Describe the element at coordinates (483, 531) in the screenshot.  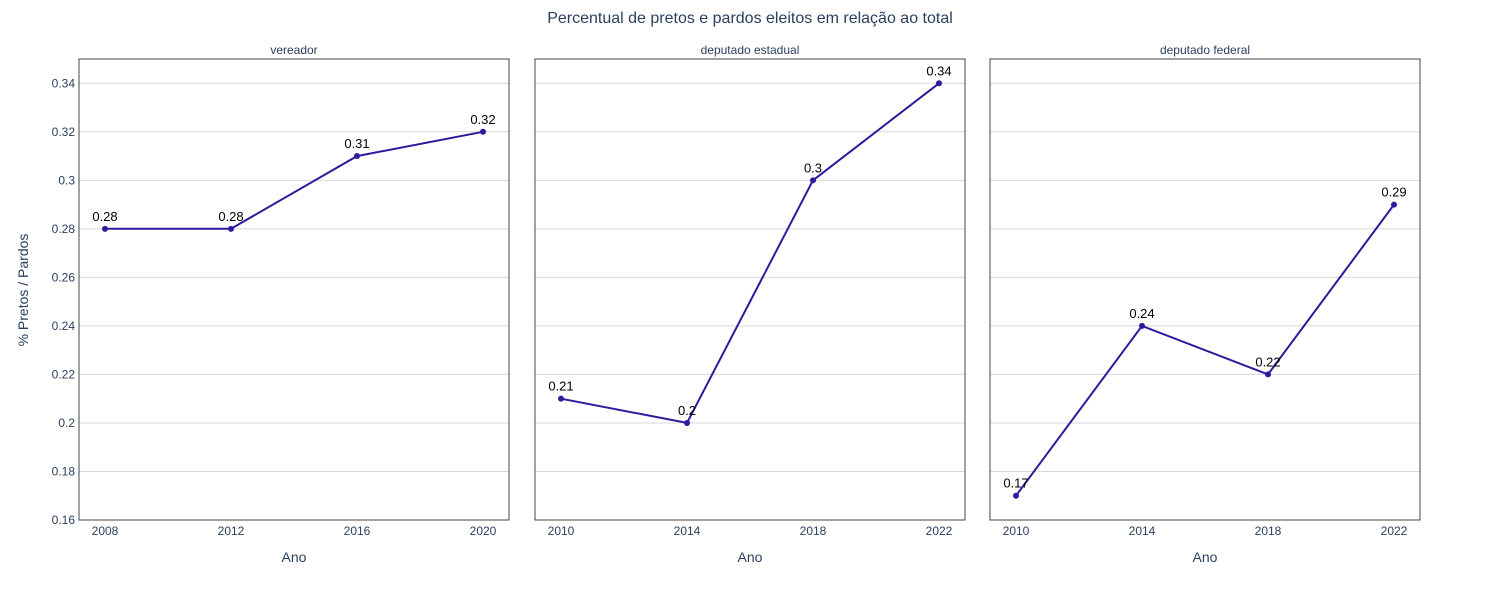
I see `x-tick-label: 2020` at that location.